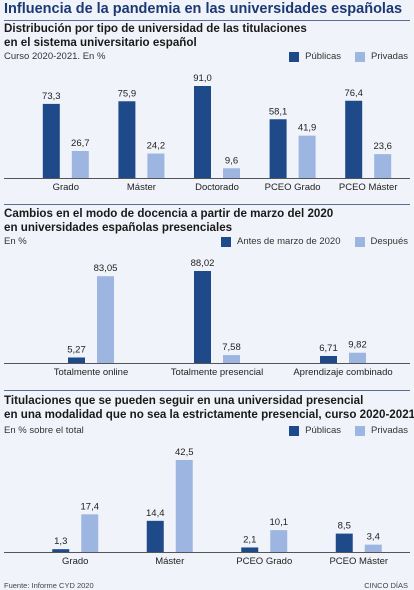 This screenshot has width=414, height=590. I want to click on data-label: 8,5, so click(344, 526).